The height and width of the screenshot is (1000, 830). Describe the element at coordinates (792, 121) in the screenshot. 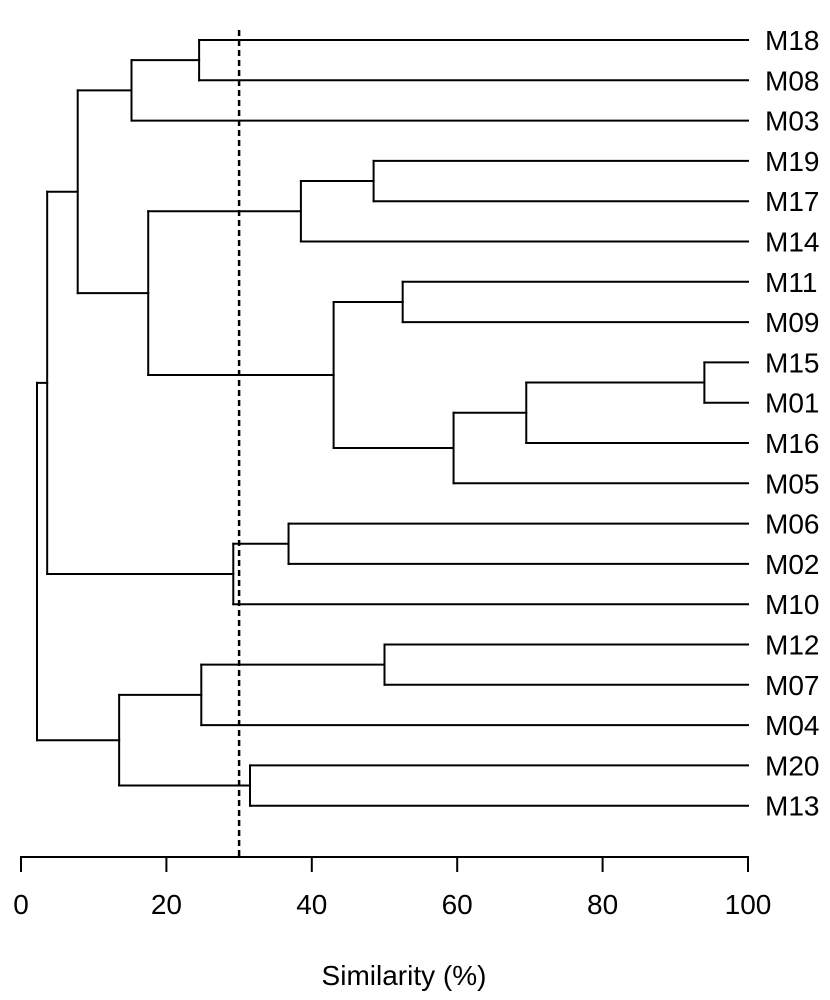

I see `leaf-label: M03` at that location.